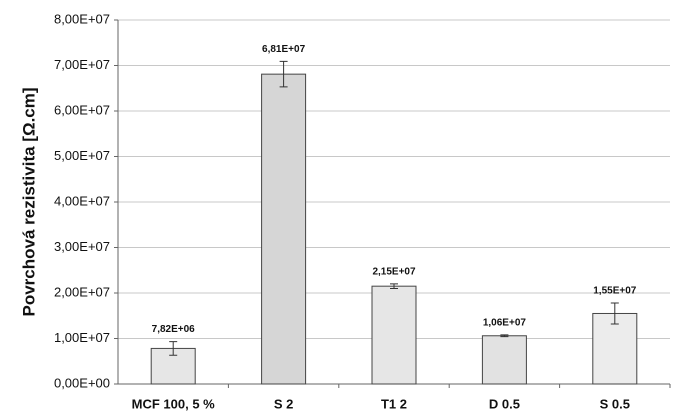  What do you see at coordinates (82, 18) in the screenshot?
I see `y-tick-label: 8,00E+07` at bounding box center [82, 18].